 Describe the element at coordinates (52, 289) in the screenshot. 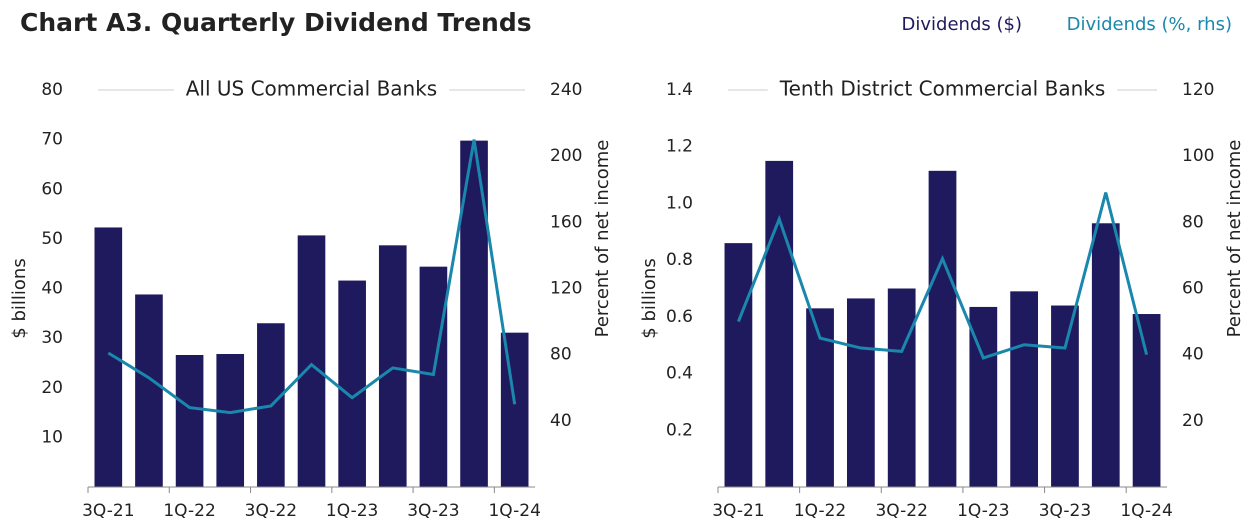

I see `y-tick-label: 40` at that location.